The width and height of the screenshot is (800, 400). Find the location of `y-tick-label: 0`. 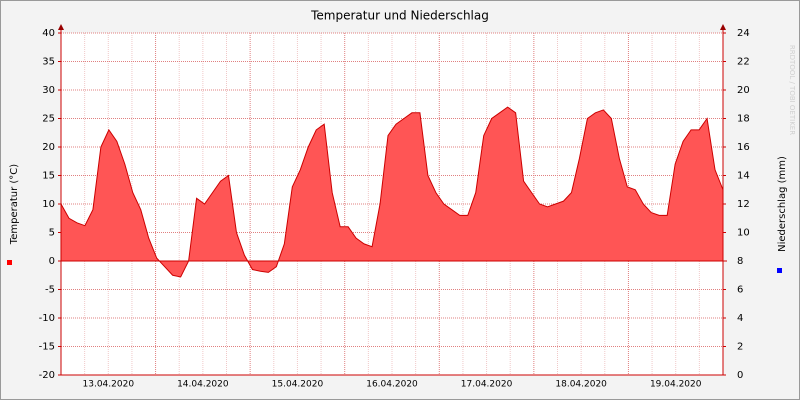

y-tick-label: 0 is located at coordinates (52, 261).